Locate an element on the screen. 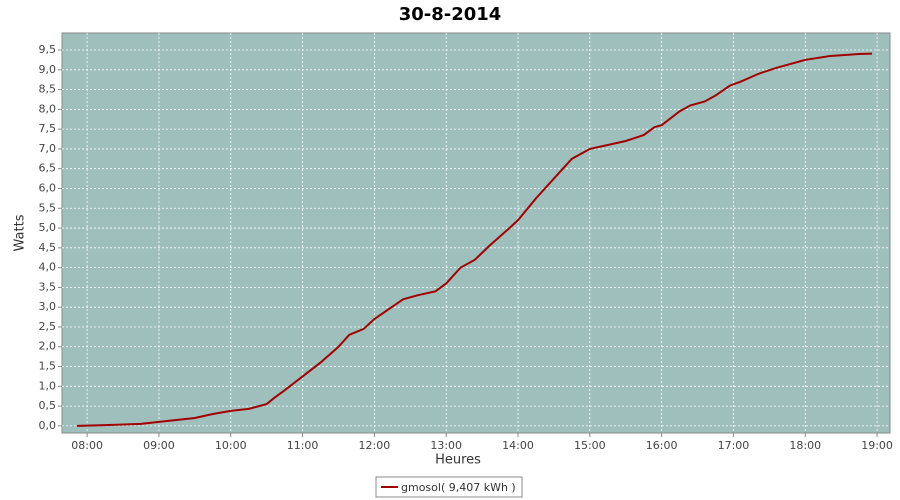 Image resolution: width=900 pixels, height=500 pixels. y-tick-label: 2,5 is located at coordinates (48, 326).